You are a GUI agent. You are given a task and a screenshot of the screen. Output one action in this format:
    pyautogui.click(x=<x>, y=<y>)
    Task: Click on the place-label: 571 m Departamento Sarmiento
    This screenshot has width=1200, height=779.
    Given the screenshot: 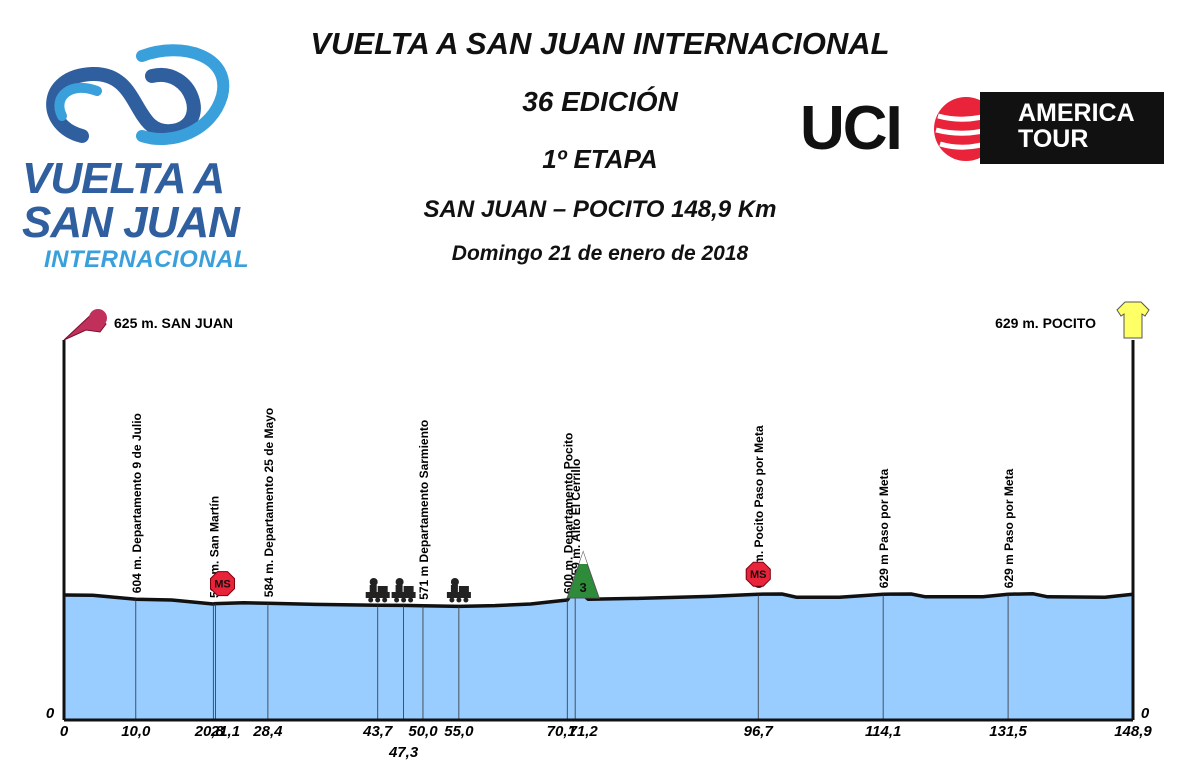 What is the action you would take?
    pyautogui.click(x=424, y=510)
    